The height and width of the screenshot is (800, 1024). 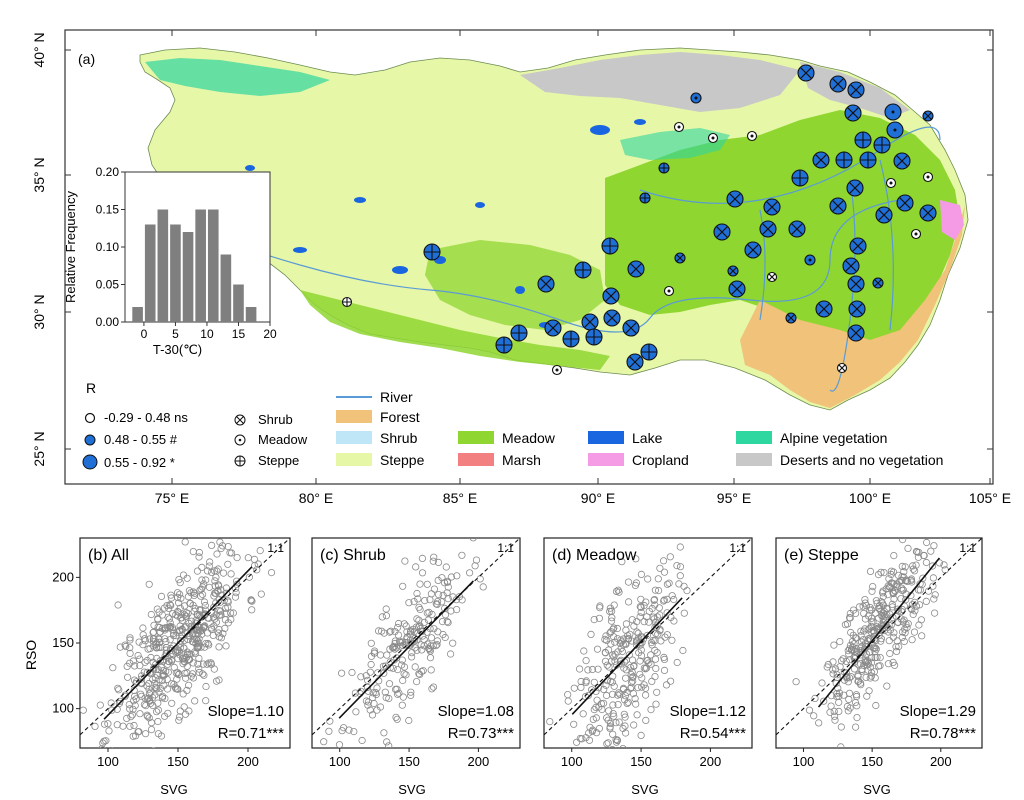 What do you see at coordinates (246, 711) in the screenshot?
I see `slope-label: Slope=1.10` at bounding box center [246, 711].